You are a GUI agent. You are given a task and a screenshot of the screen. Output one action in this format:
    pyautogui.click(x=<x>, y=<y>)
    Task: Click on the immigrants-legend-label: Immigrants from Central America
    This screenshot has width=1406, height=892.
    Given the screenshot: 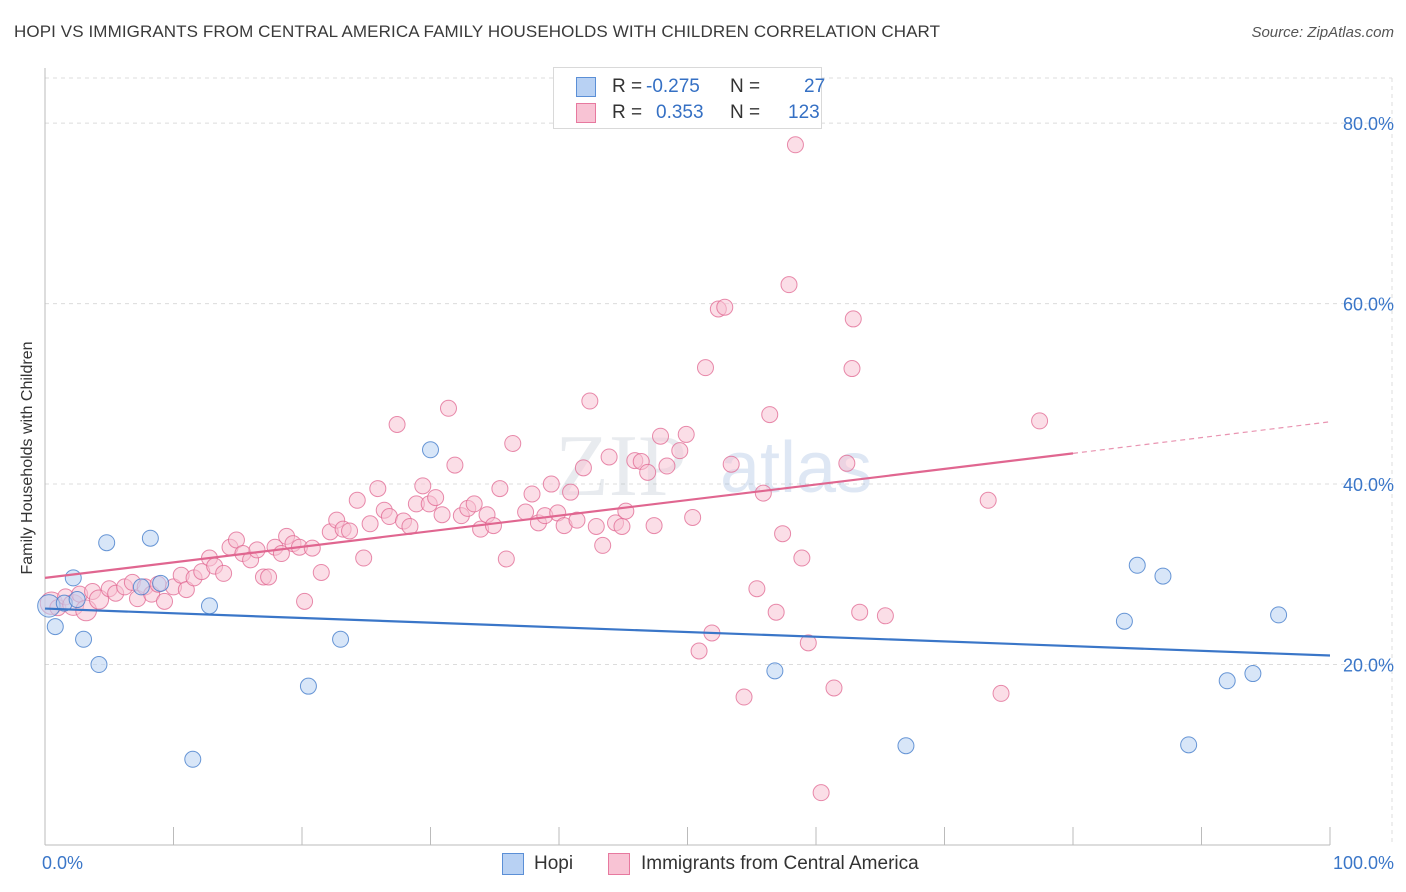 What is the action you would take?
    pyautogui.click(x=780, y=863)
    